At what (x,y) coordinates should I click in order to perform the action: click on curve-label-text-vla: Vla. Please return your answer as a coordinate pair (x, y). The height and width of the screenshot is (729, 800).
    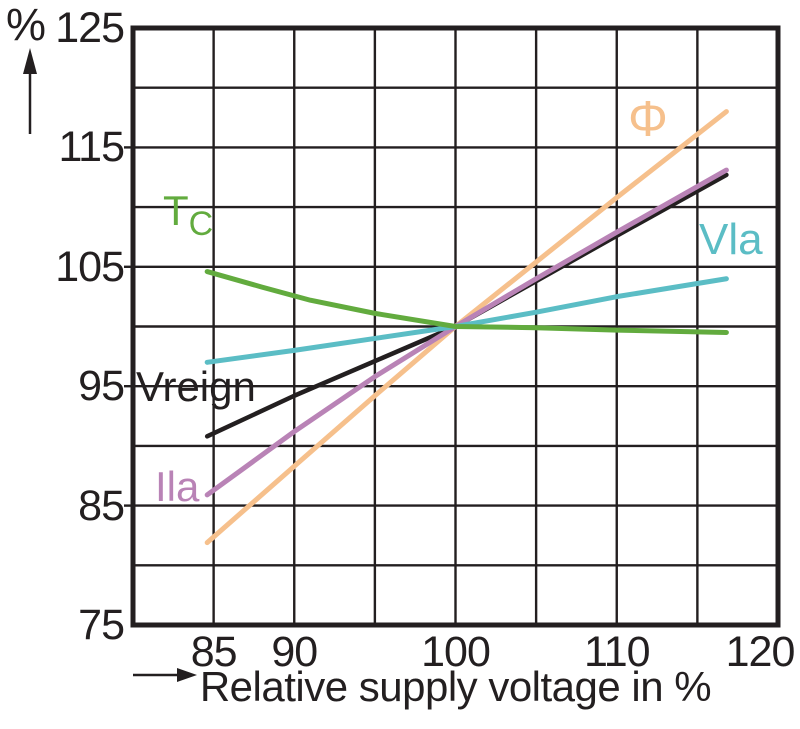
    Looking at the image, I should click on (731, 239).